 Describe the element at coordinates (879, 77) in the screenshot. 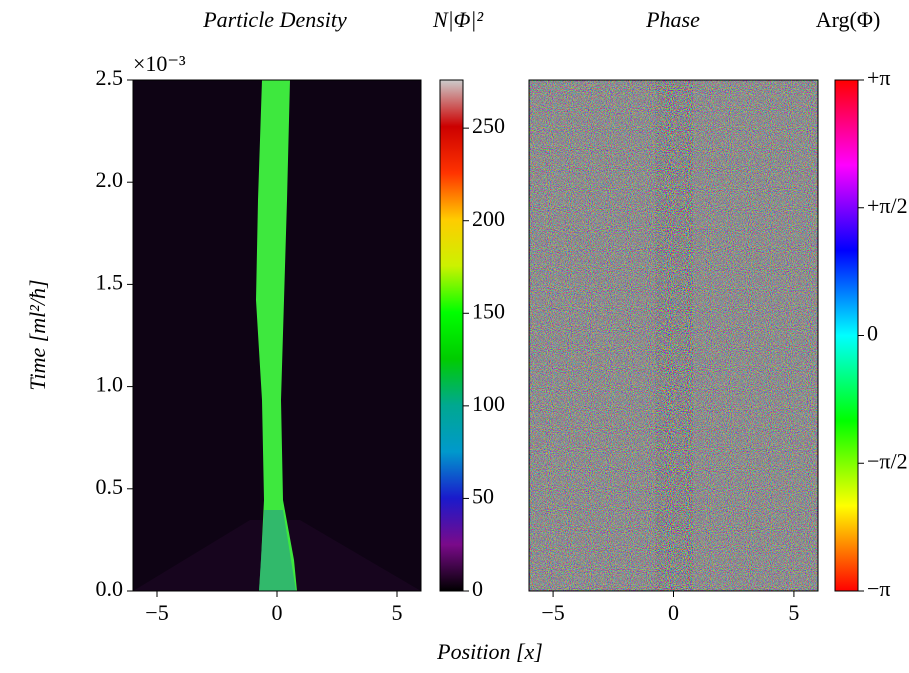

I see `colorbar-tick-label: +π` at that location.